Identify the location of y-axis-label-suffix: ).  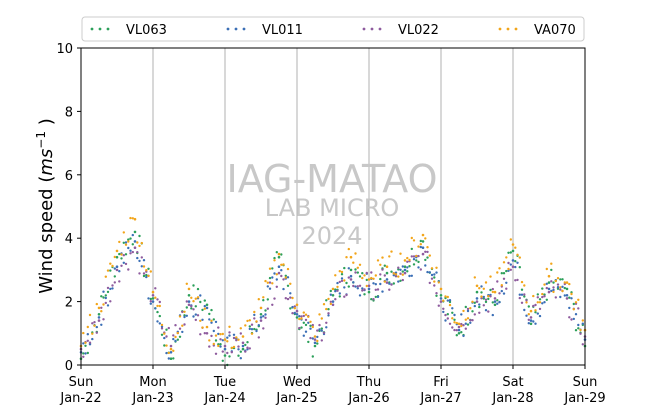
(46, 124).